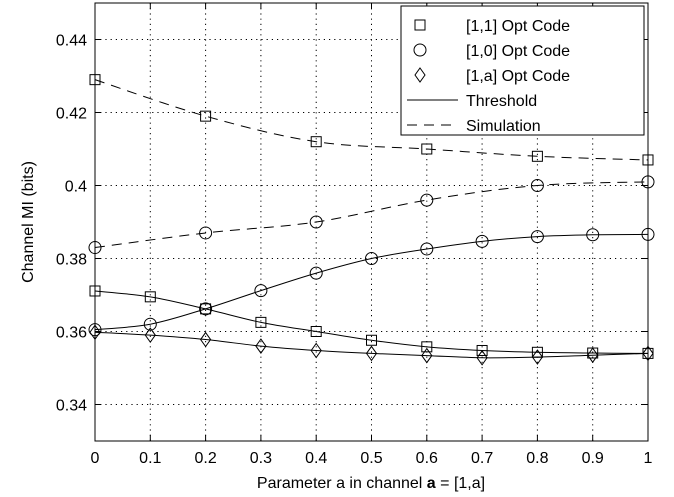 Image resolution: width=674 pixels, height=497 pixels. I want to click on x-tick-label: 0.7, so click(482, 458).